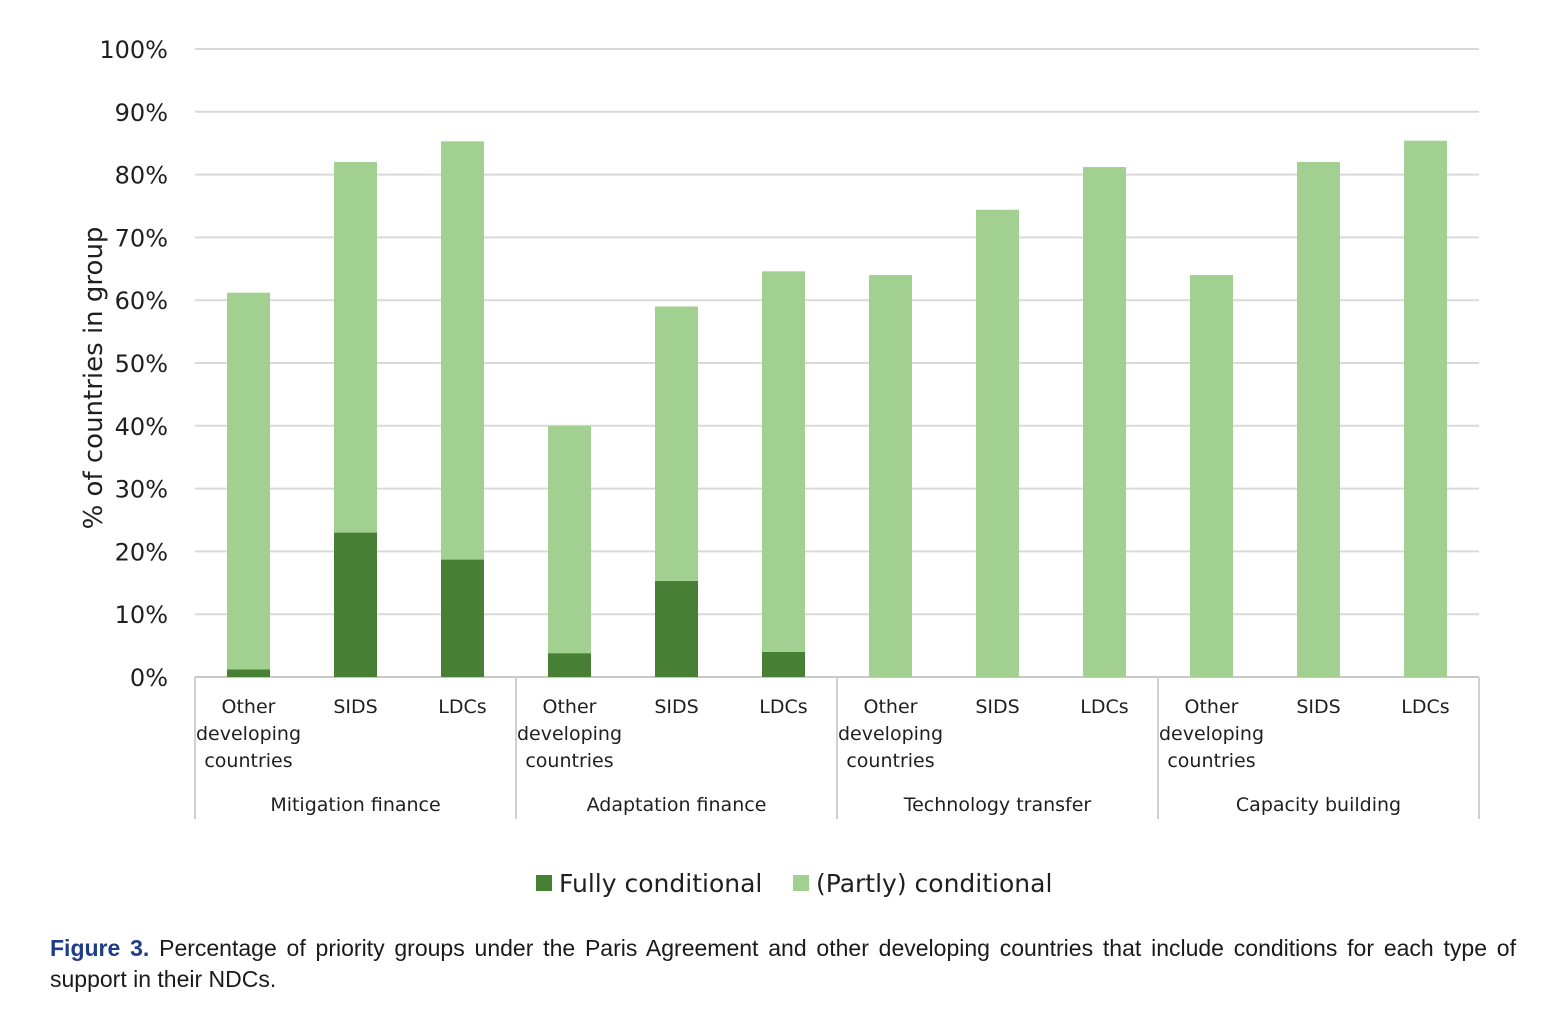  I want to click on y-axis-tick-labels: 0% 10% 20% 30% 40% 50% 60% 70% 80% 90% 100%, so click(133, 364).